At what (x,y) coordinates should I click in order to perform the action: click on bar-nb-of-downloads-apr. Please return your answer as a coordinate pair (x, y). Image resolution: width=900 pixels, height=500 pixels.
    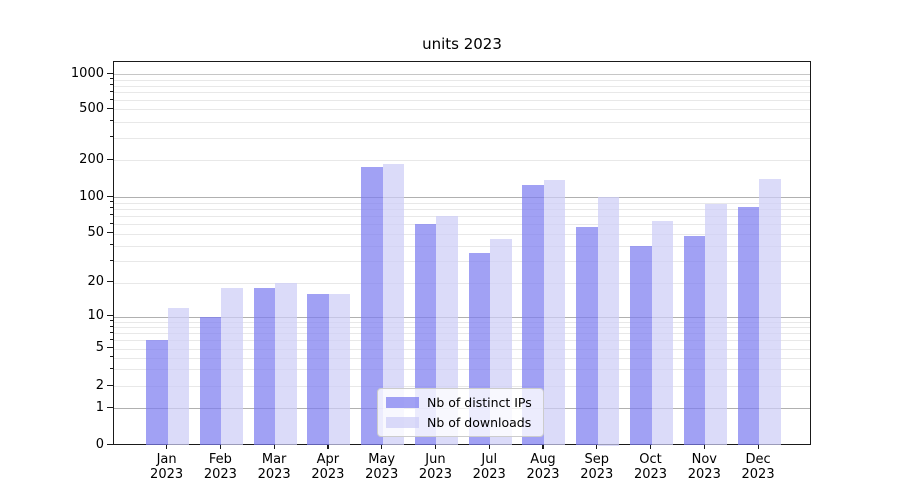
    Looking at the image, I should click on (339, 369).